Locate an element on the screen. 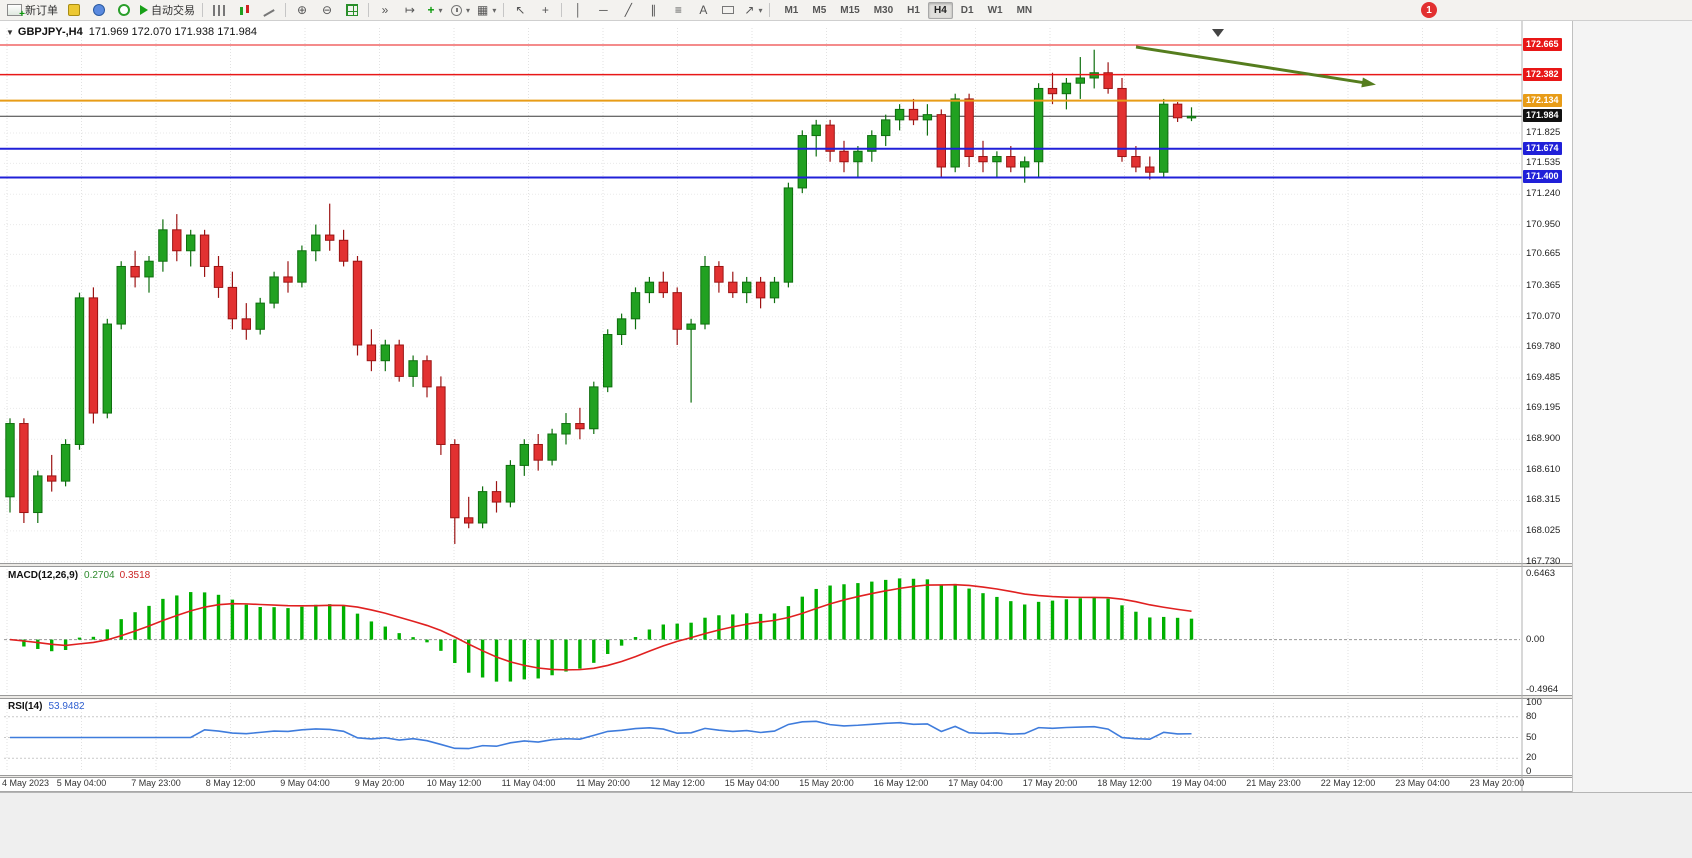  chart-shift-marker is located at coordinates (1218, 33).